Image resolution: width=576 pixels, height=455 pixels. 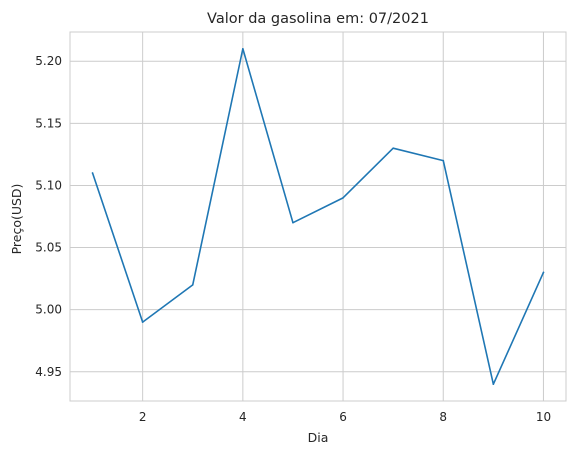 What do you see at coordinates (48, 216) in the screenshot?
I see `y-tick-labels: 4.95 5.00 5.05 5.10 5.15 5.20` at bounding box center [48, 216].